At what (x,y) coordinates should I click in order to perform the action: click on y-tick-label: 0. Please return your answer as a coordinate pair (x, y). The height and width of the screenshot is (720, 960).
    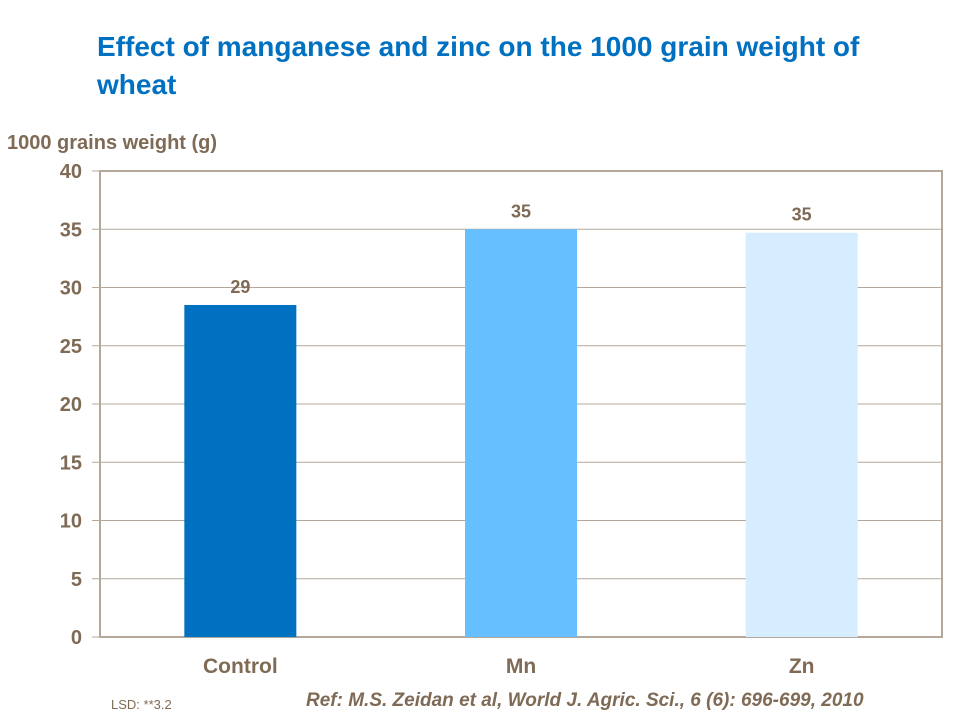
    Looking at the image, I should click on (76, 638).